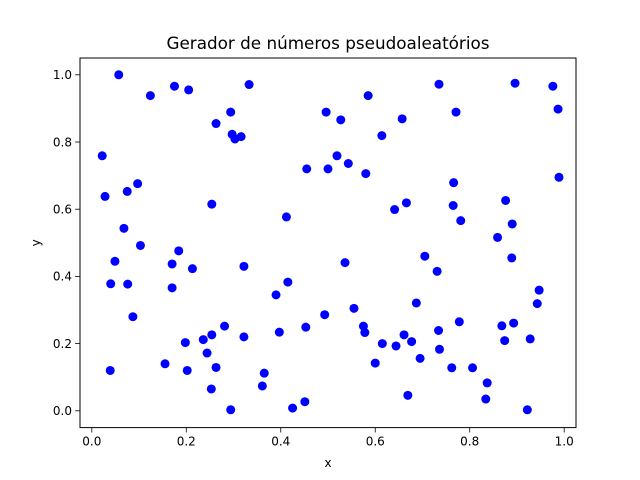  I want to click on y-tick-label: 0.2, so click(62, 344).